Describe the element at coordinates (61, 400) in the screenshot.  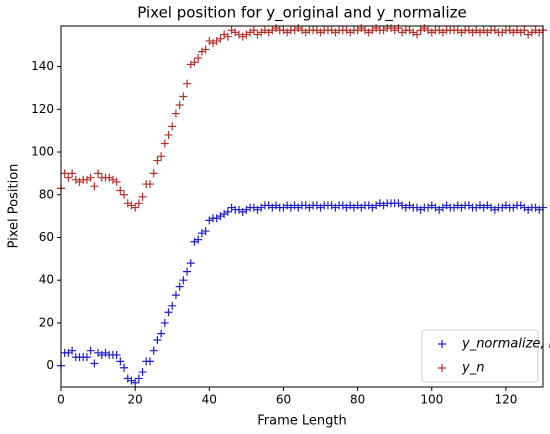
I see `x-tick-label: 0` at that location.